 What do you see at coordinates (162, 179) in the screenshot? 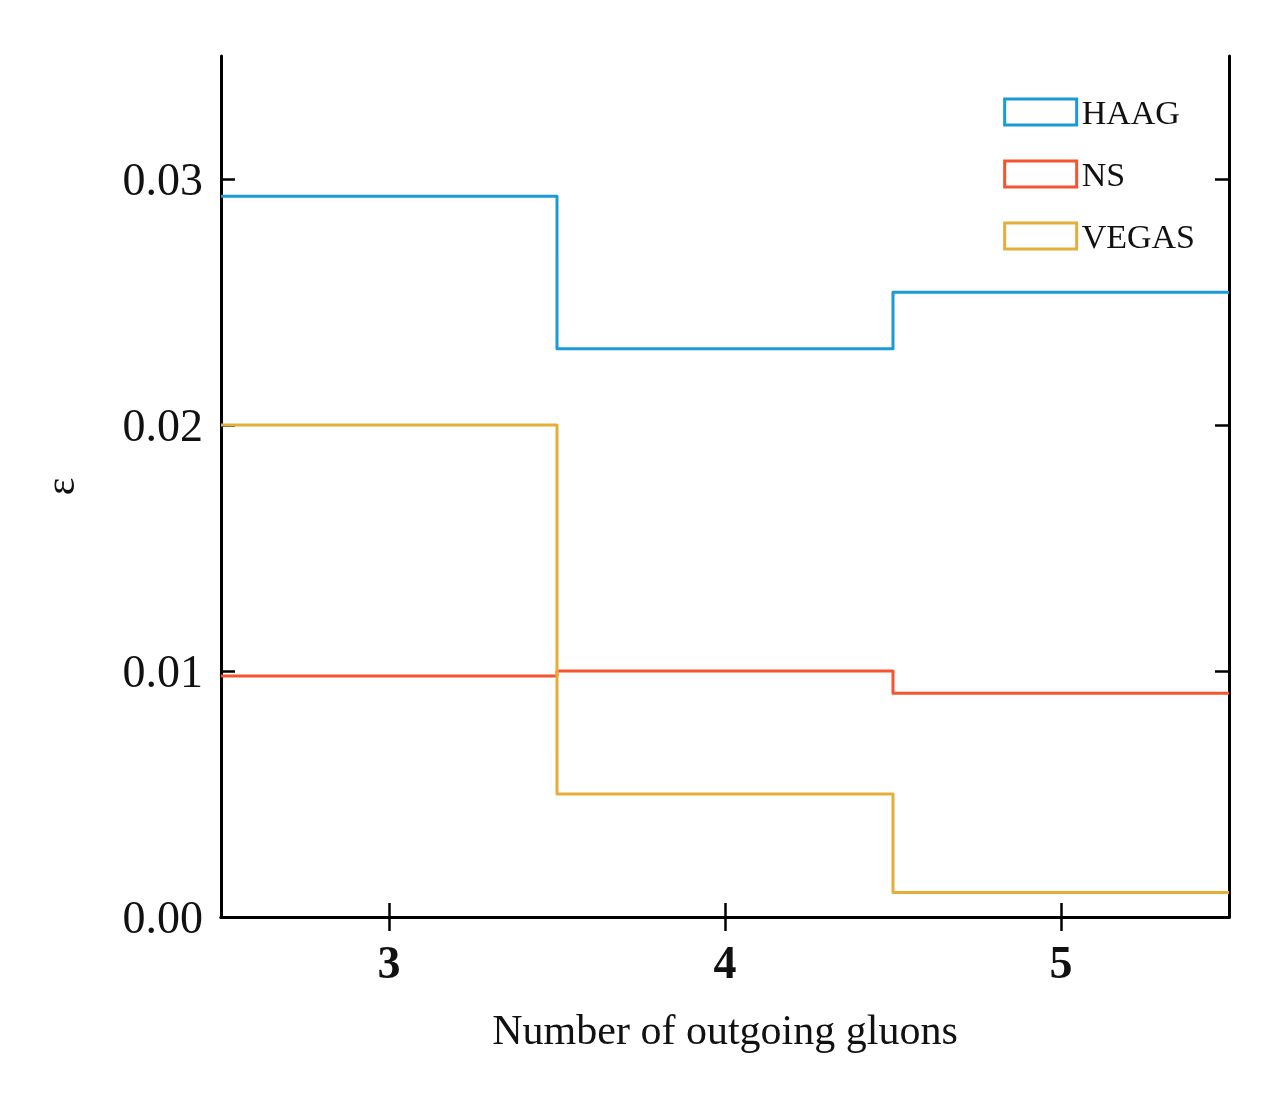
I see `y-tick-label: 0.03` at bounding box center [162, 179].